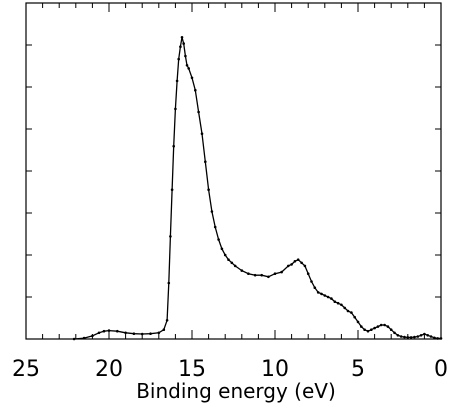  I want to click on x-tick-label: 15, so click(192, 369).